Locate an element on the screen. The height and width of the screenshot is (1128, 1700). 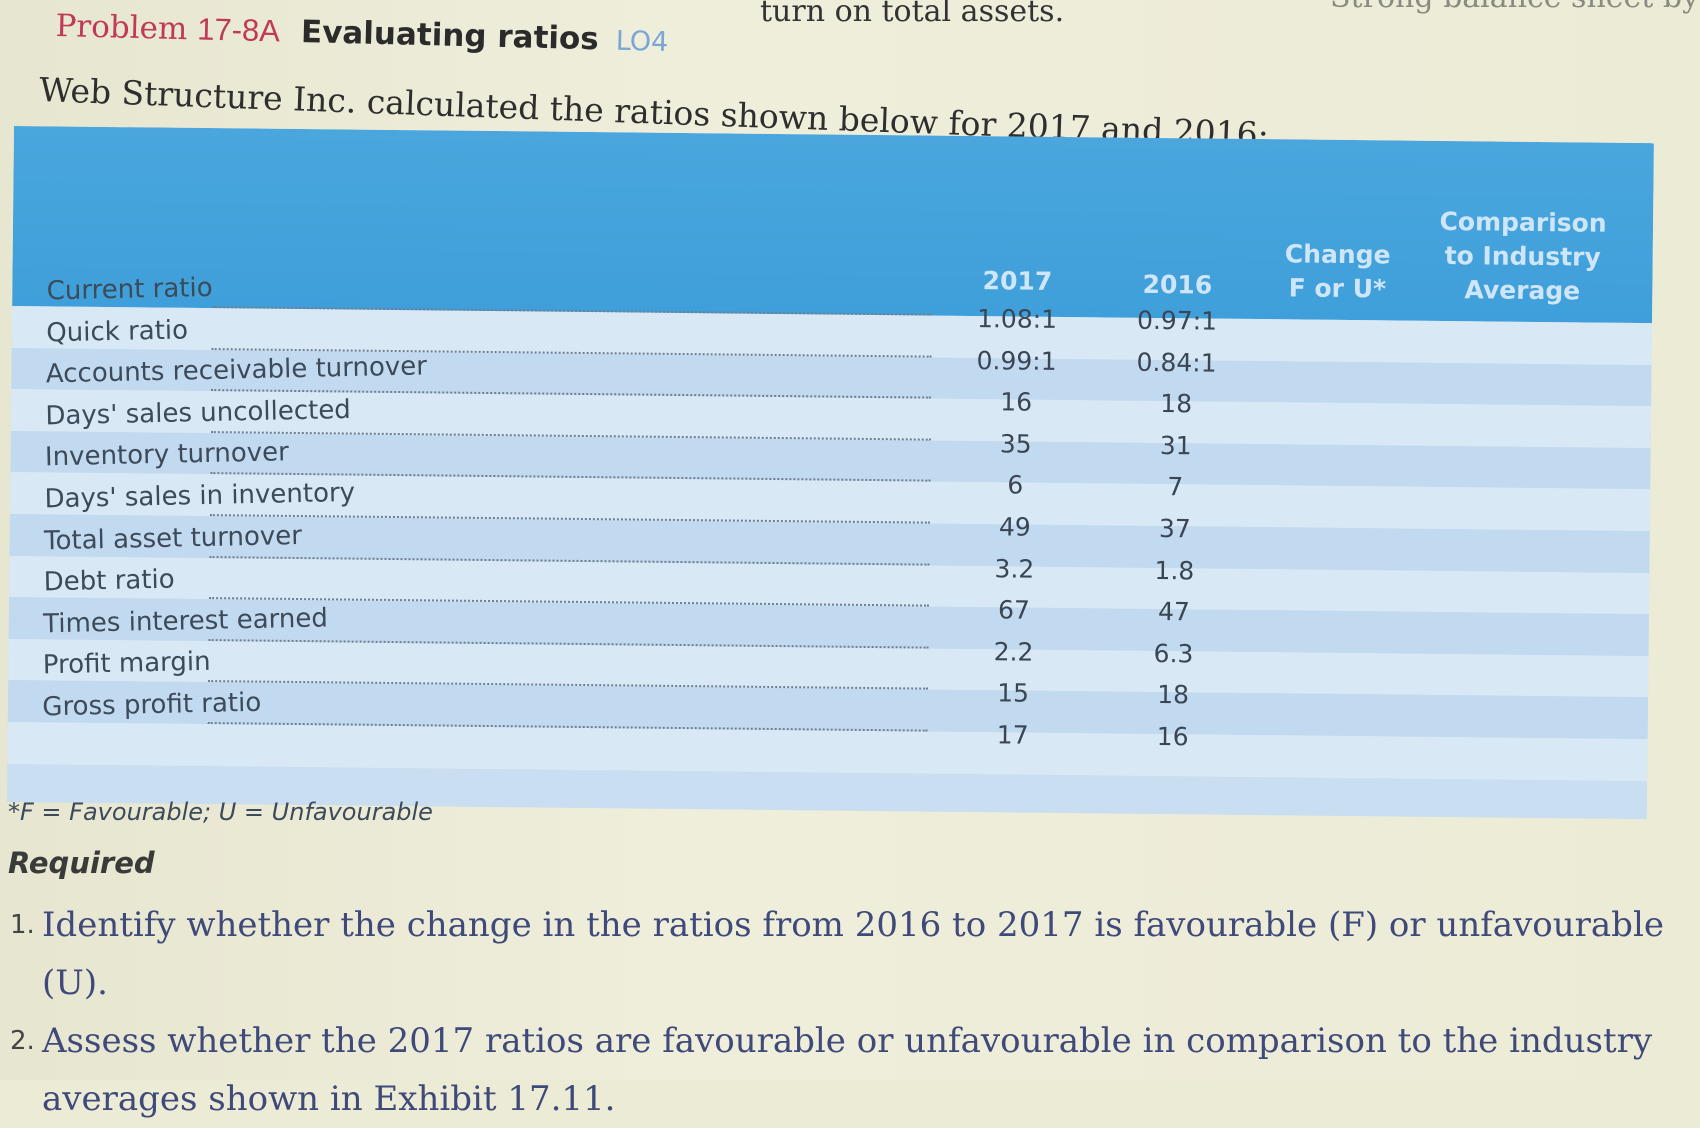
value-2017: 0.99:1 is located at coordinates (1016, 360).